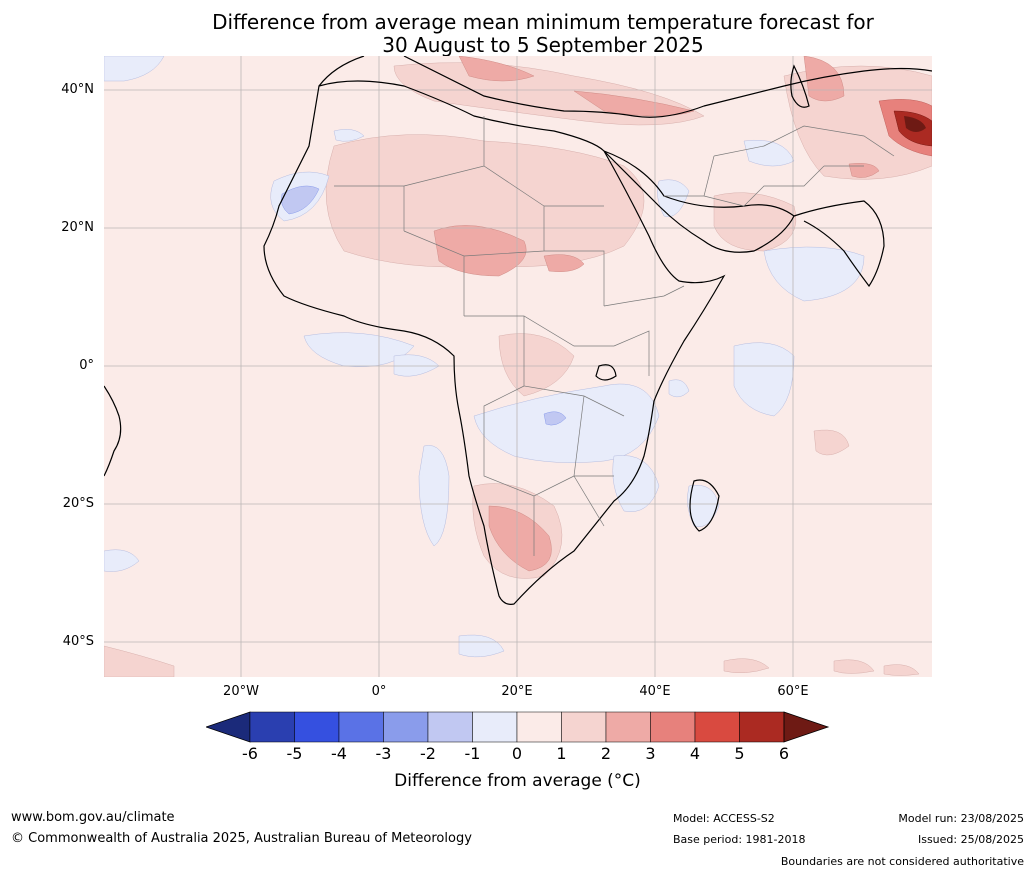 Image resolution: width=1035 pixels, height=873 pixels. Describe the element at coordinates (383, 753) in the screenshot. I see `colorbar-tick-label: -3` at that location.